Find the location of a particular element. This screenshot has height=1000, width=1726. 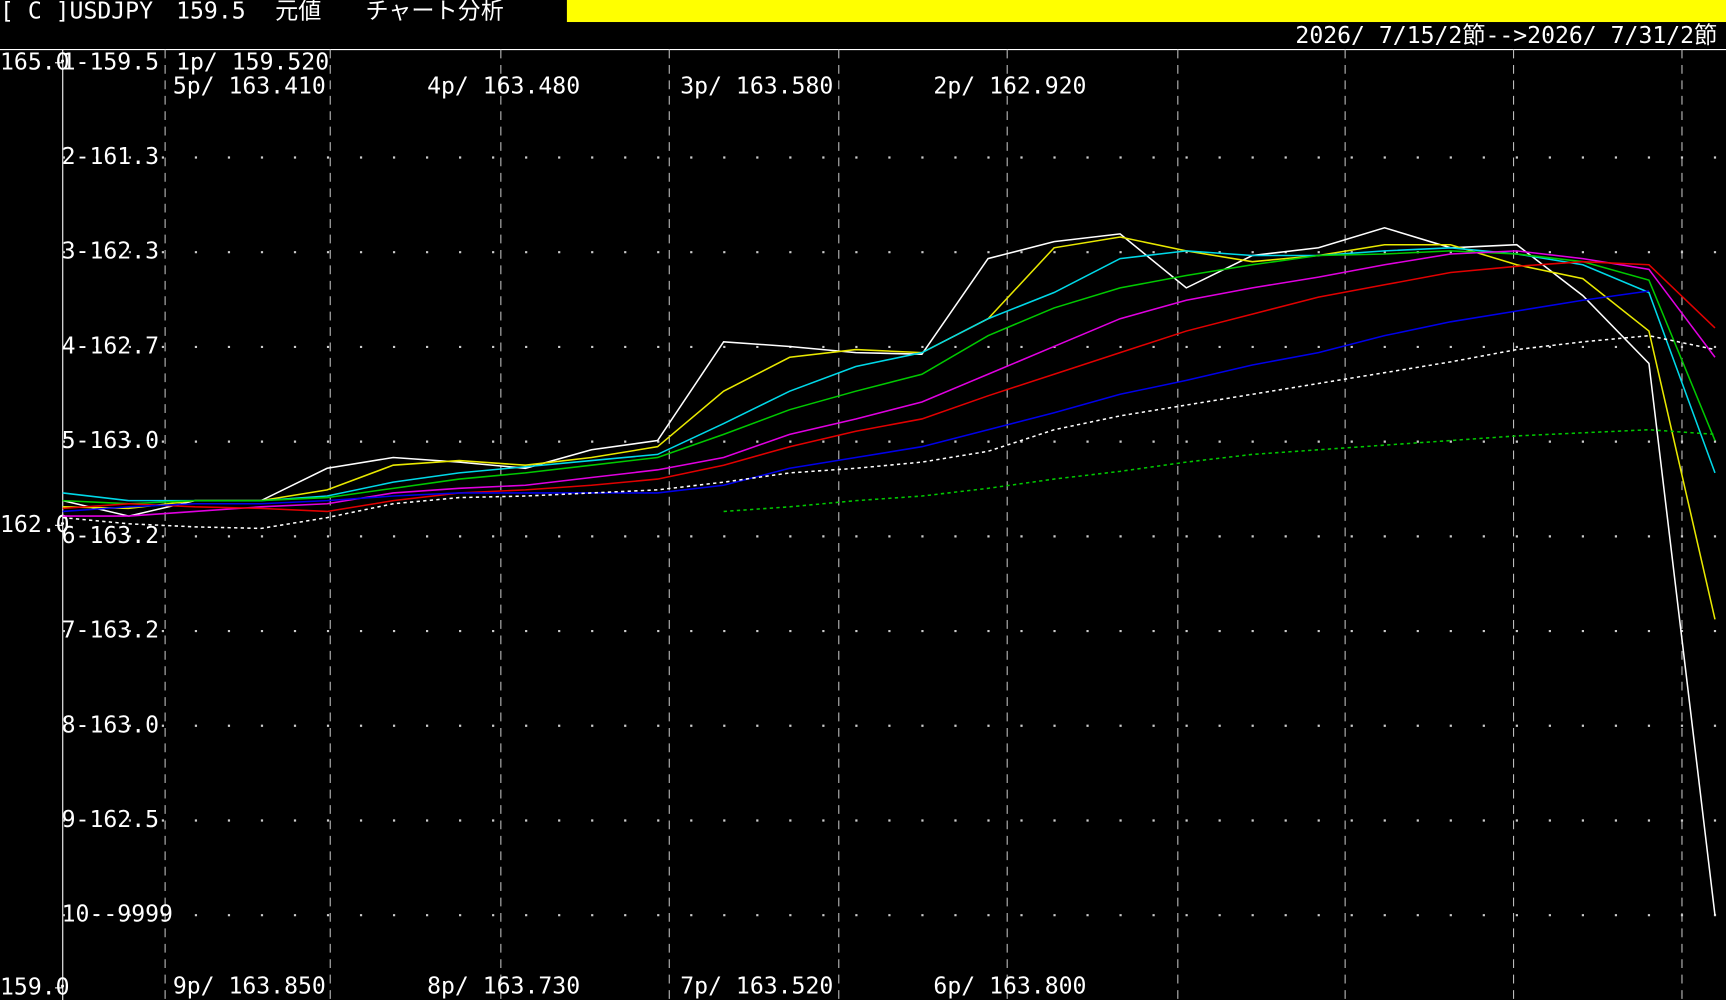

row-label: 5-163.0 is located at coordinates (110, 441).